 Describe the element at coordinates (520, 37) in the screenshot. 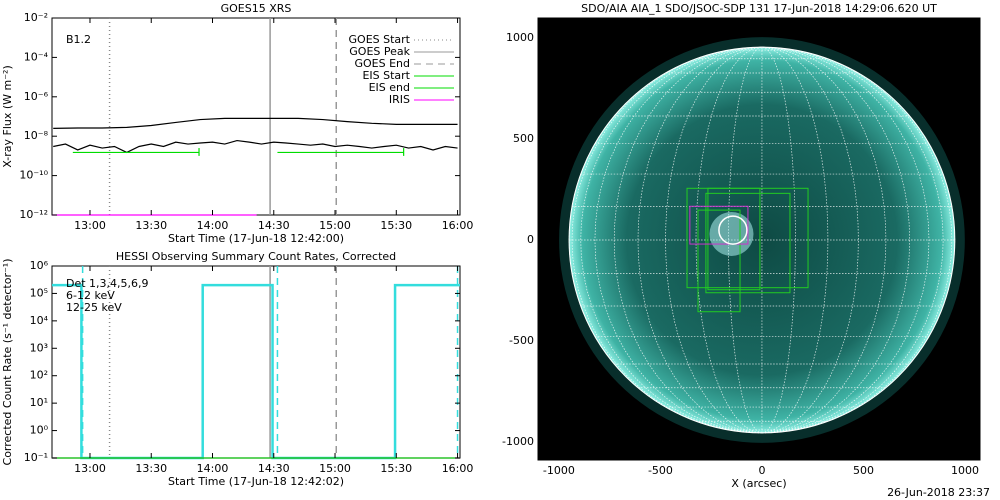

I see `y-tick-label: 1000` at that location.